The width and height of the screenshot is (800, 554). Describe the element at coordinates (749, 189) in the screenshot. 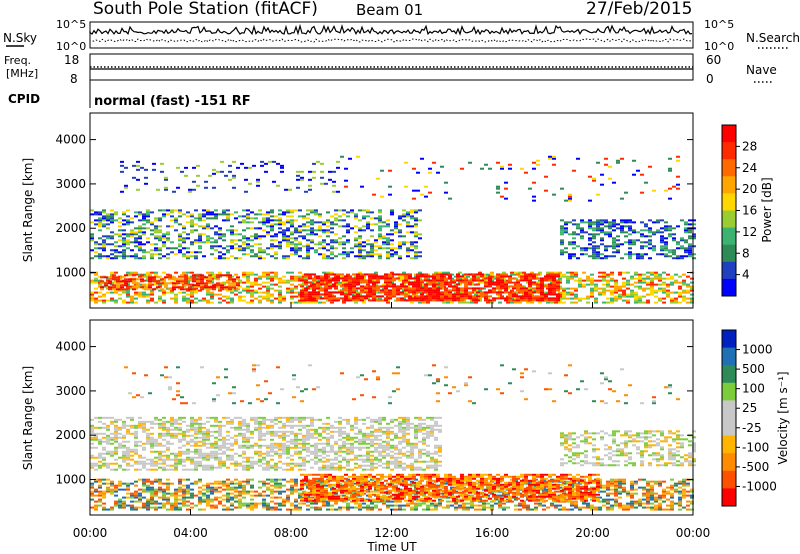

I see `colorbar-tick-label: 20` at that location.